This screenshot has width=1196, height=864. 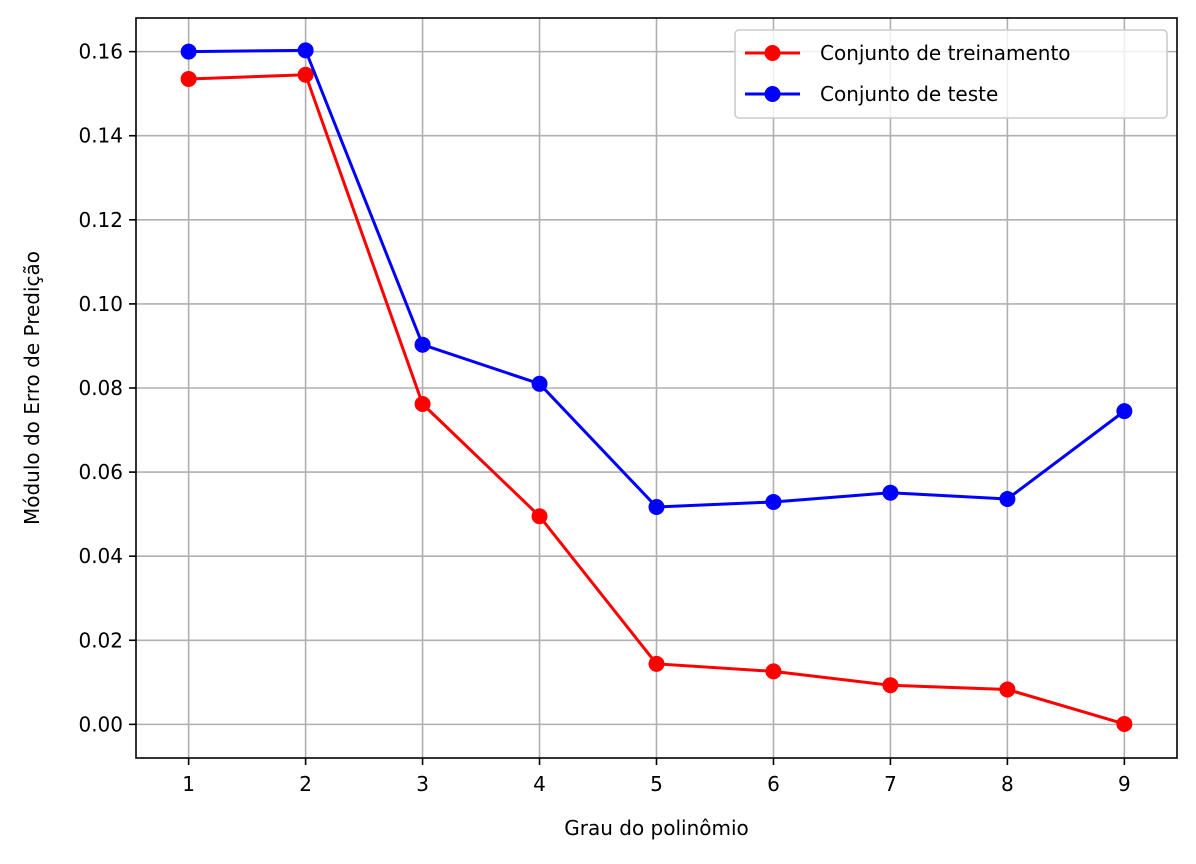 I want to click on y-tick-label: 0.16, so click(x=100, y=52).